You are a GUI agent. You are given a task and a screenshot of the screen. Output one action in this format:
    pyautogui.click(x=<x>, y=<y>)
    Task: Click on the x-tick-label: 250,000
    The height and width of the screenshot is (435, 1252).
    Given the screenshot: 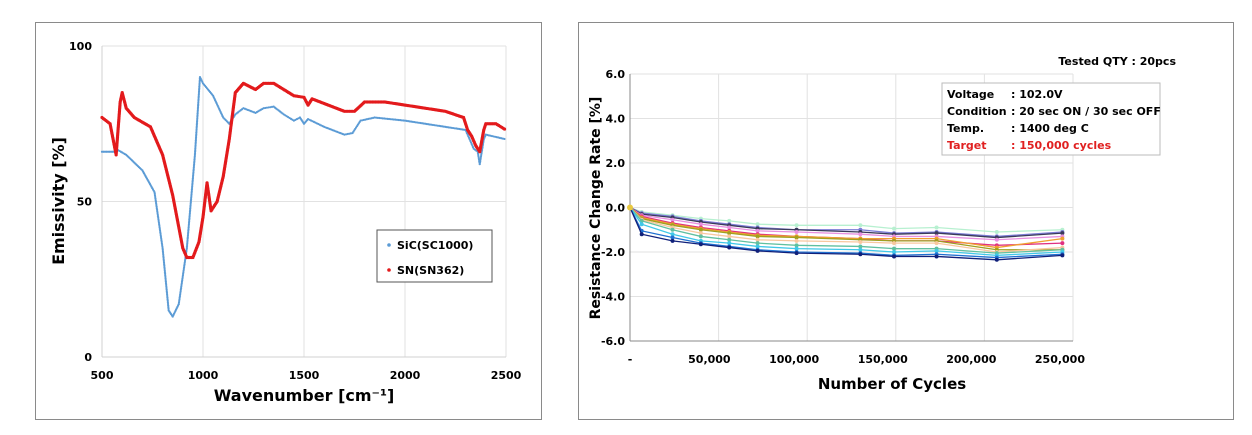 What is the action you would take?
    pyautogui.click(x=1060, y=359)
    